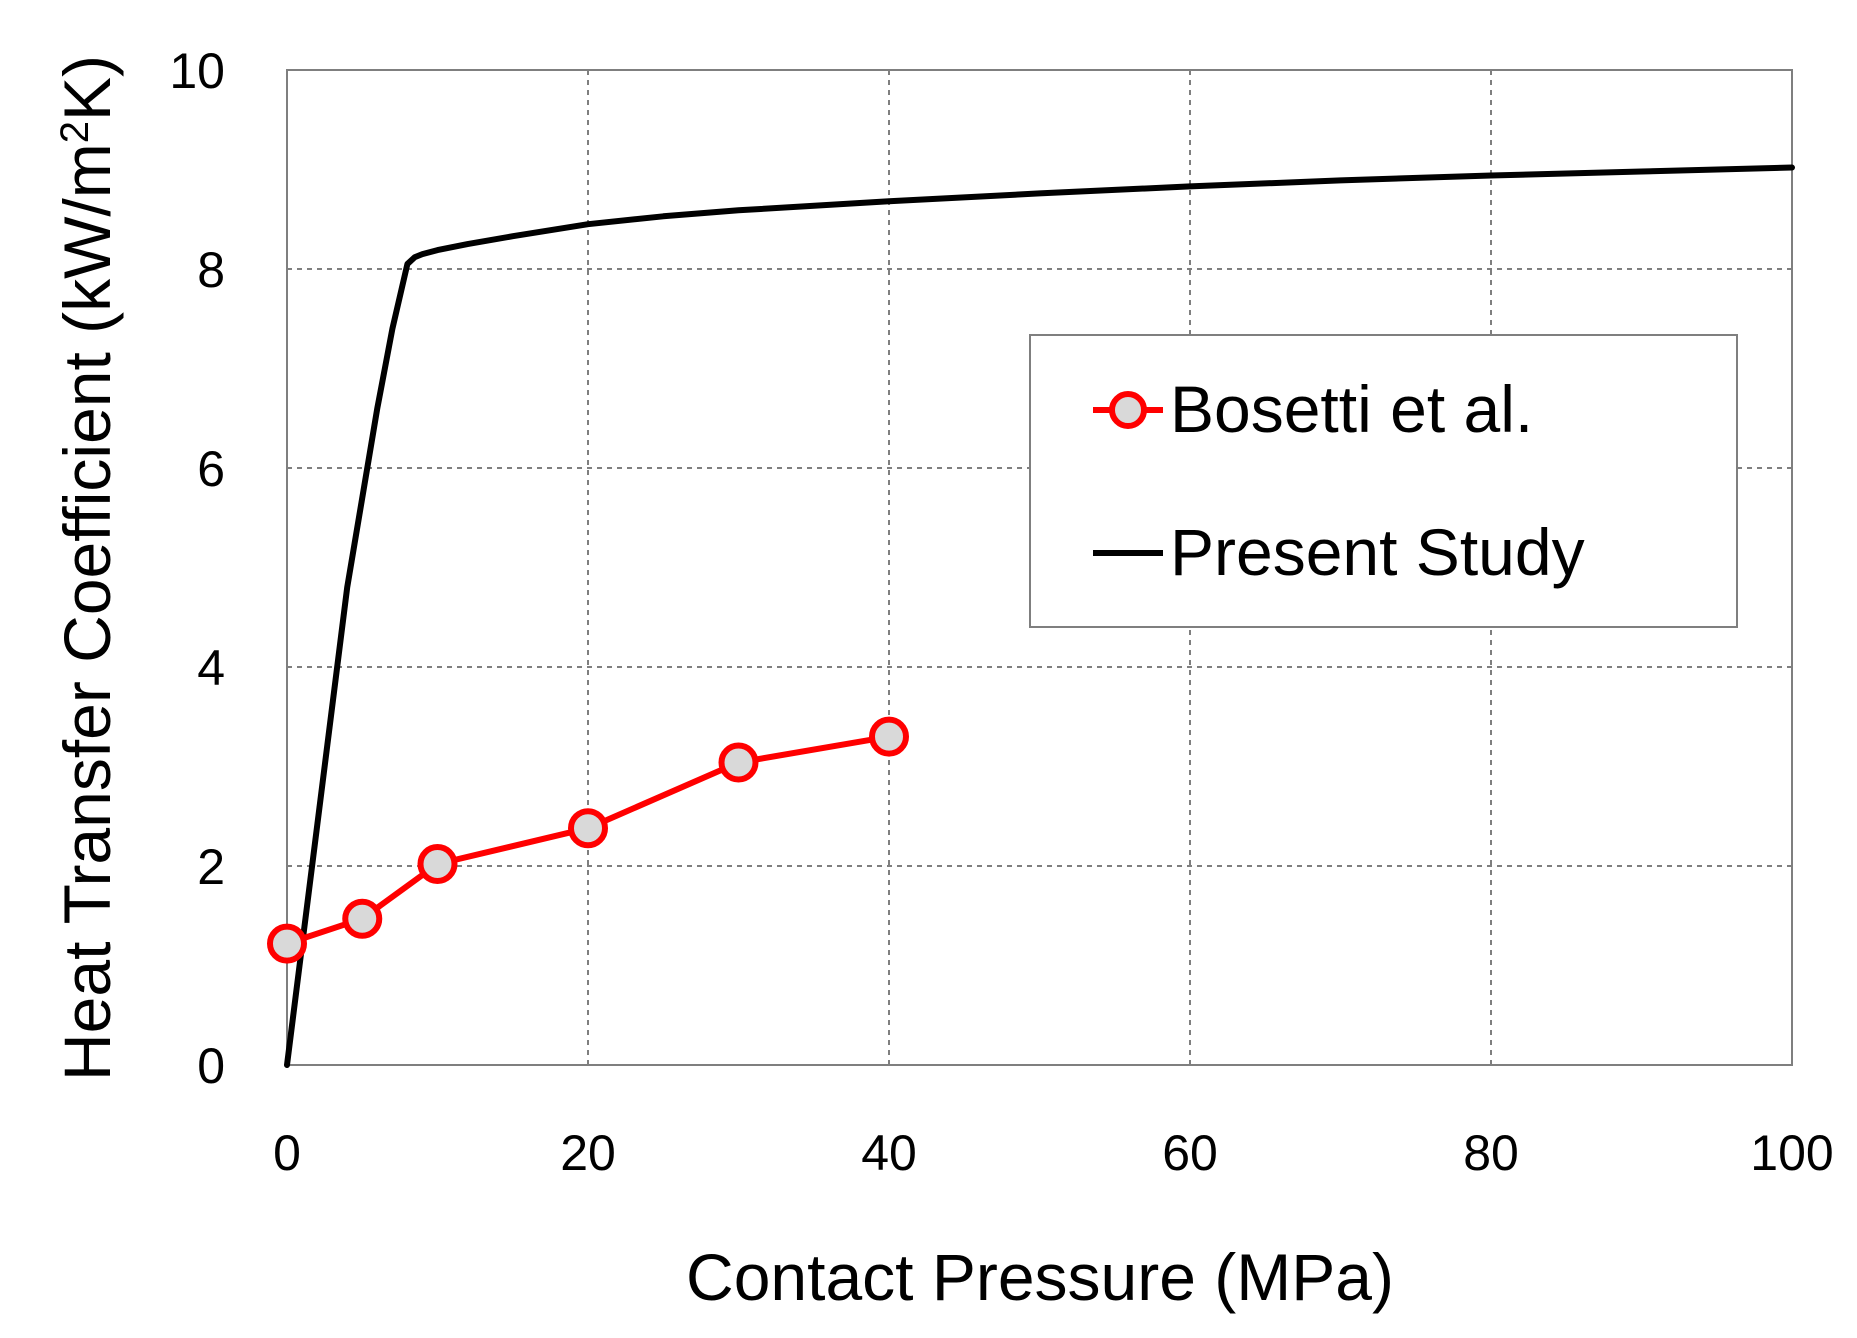 This screenshot has height=1338, width=1857. What do you see at coordinates (87, 612) in the screenshot?
I see `y-axis-title-main: Heat Transfer Coefficient (kW/m` at bounding box center [87, 612].